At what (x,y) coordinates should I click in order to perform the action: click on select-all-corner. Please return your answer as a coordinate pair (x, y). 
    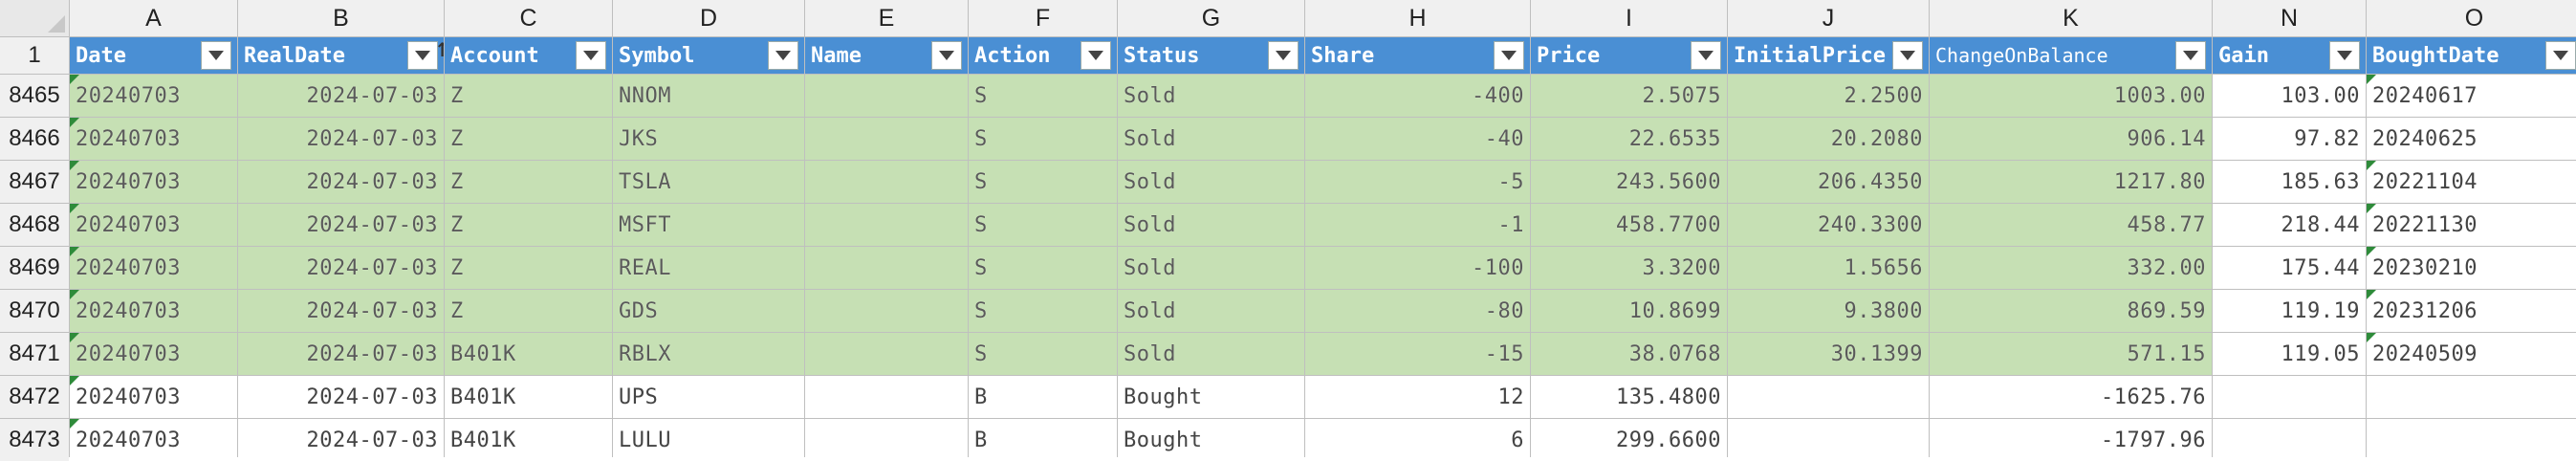
    Looking at the image, I should click on (34, 18).